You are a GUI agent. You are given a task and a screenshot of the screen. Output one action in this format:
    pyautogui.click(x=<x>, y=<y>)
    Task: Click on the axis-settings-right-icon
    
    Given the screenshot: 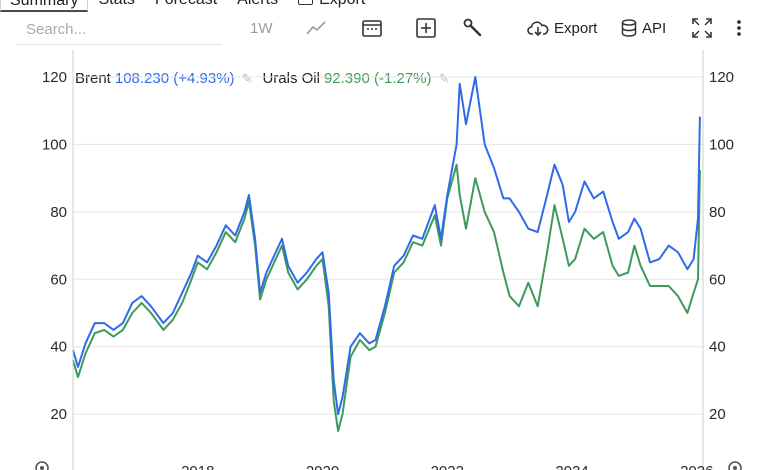 What is the action you would take?
    pyautogui.click(x=735, y=465)
    